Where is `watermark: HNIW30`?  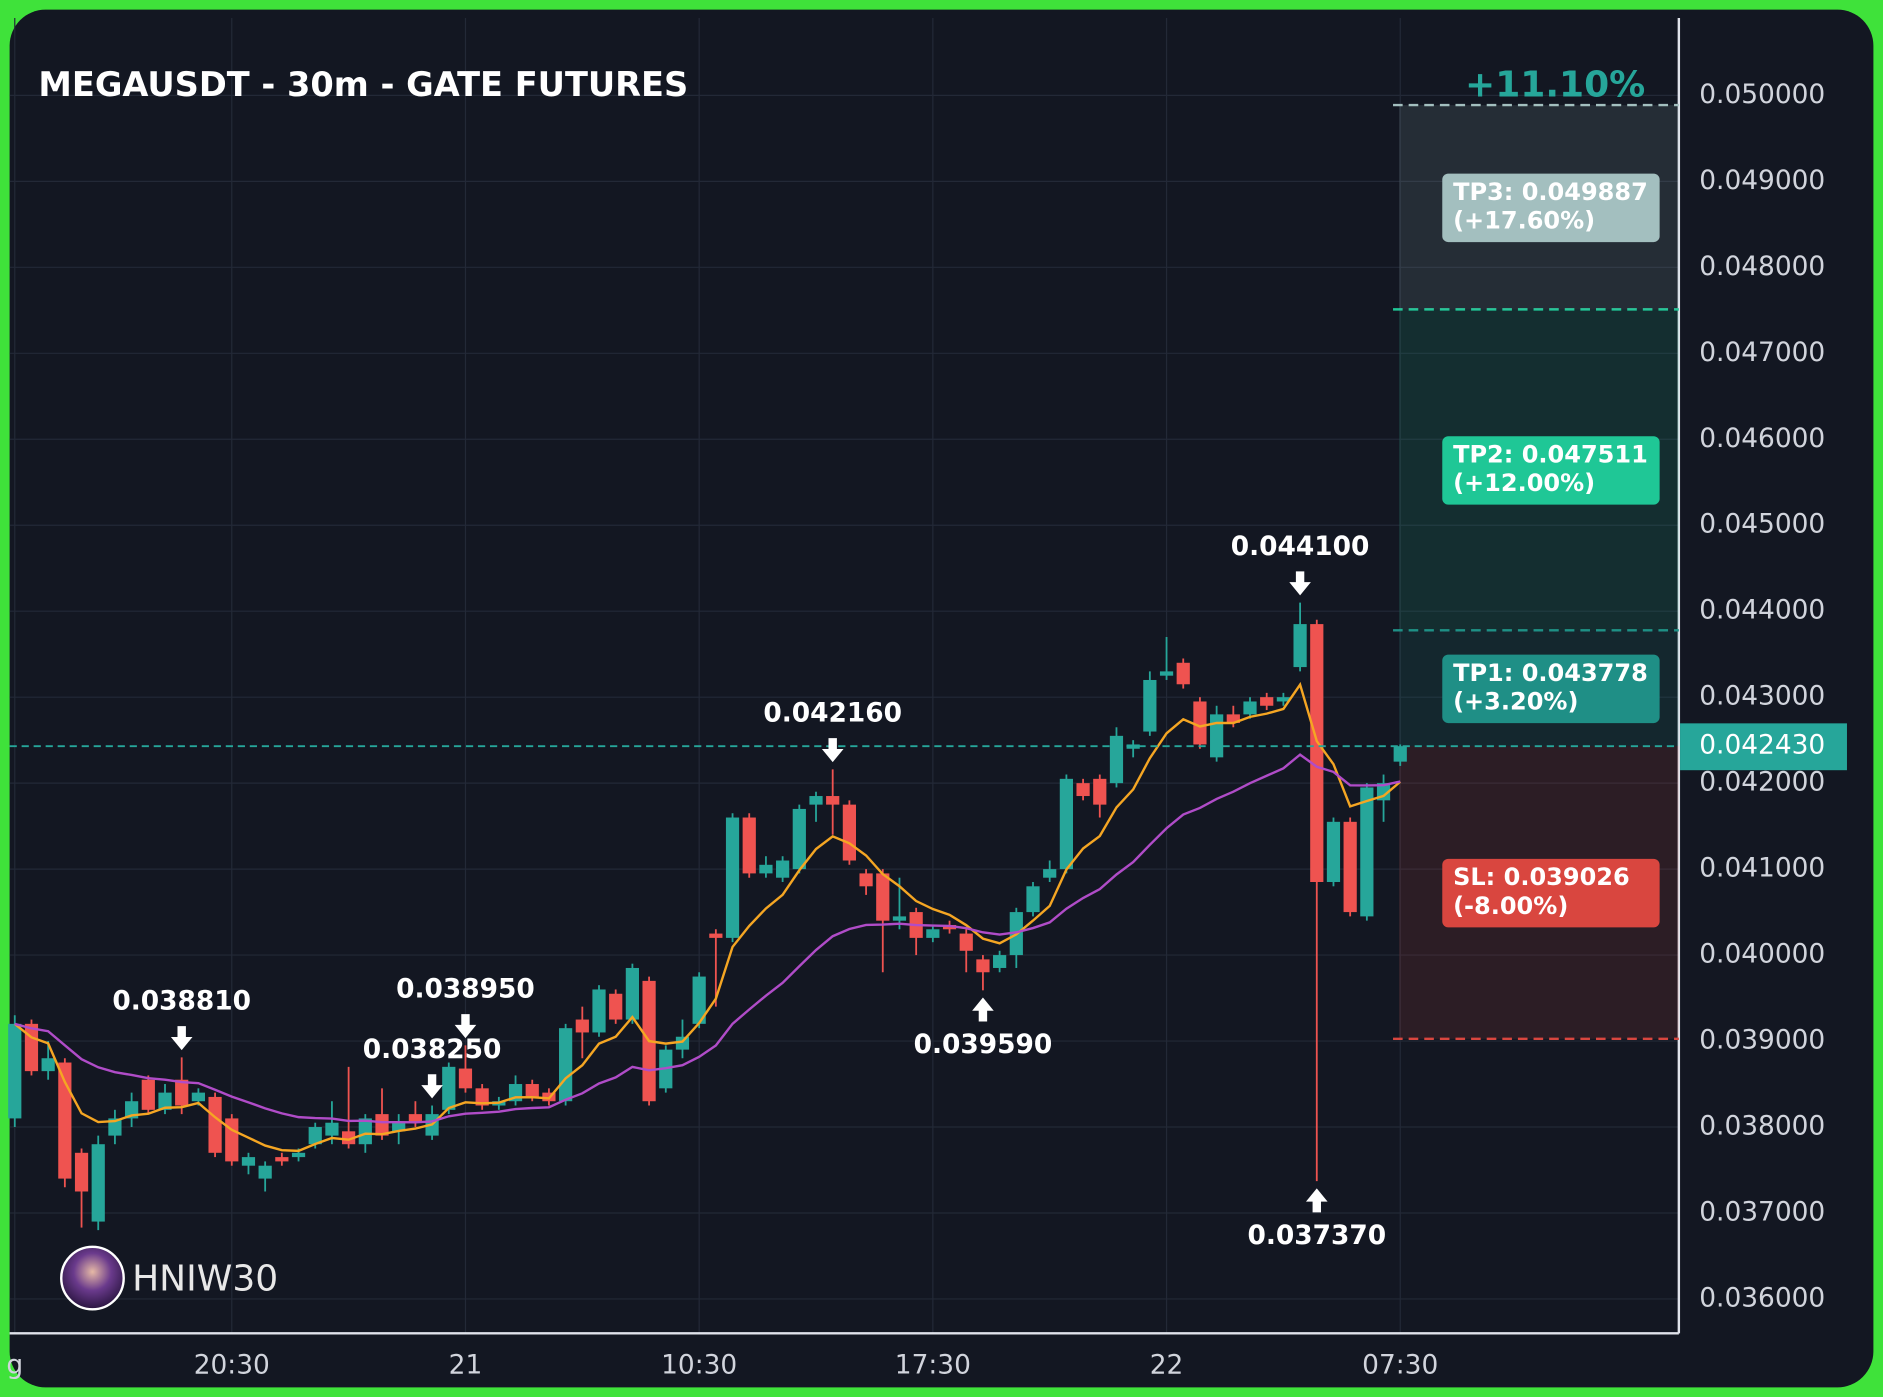 watermark: HNIW30 is located at coordinates (205, 1278).